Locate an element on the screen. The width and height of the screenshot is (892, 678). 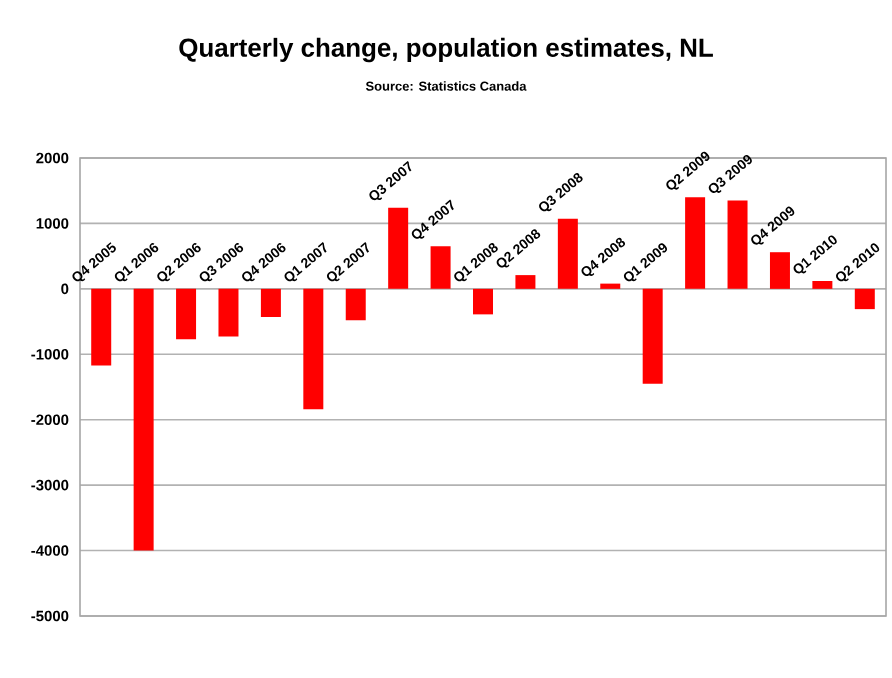
chart-title: Quarterly change, population estimates, NL is located at coordinates (446, 50).